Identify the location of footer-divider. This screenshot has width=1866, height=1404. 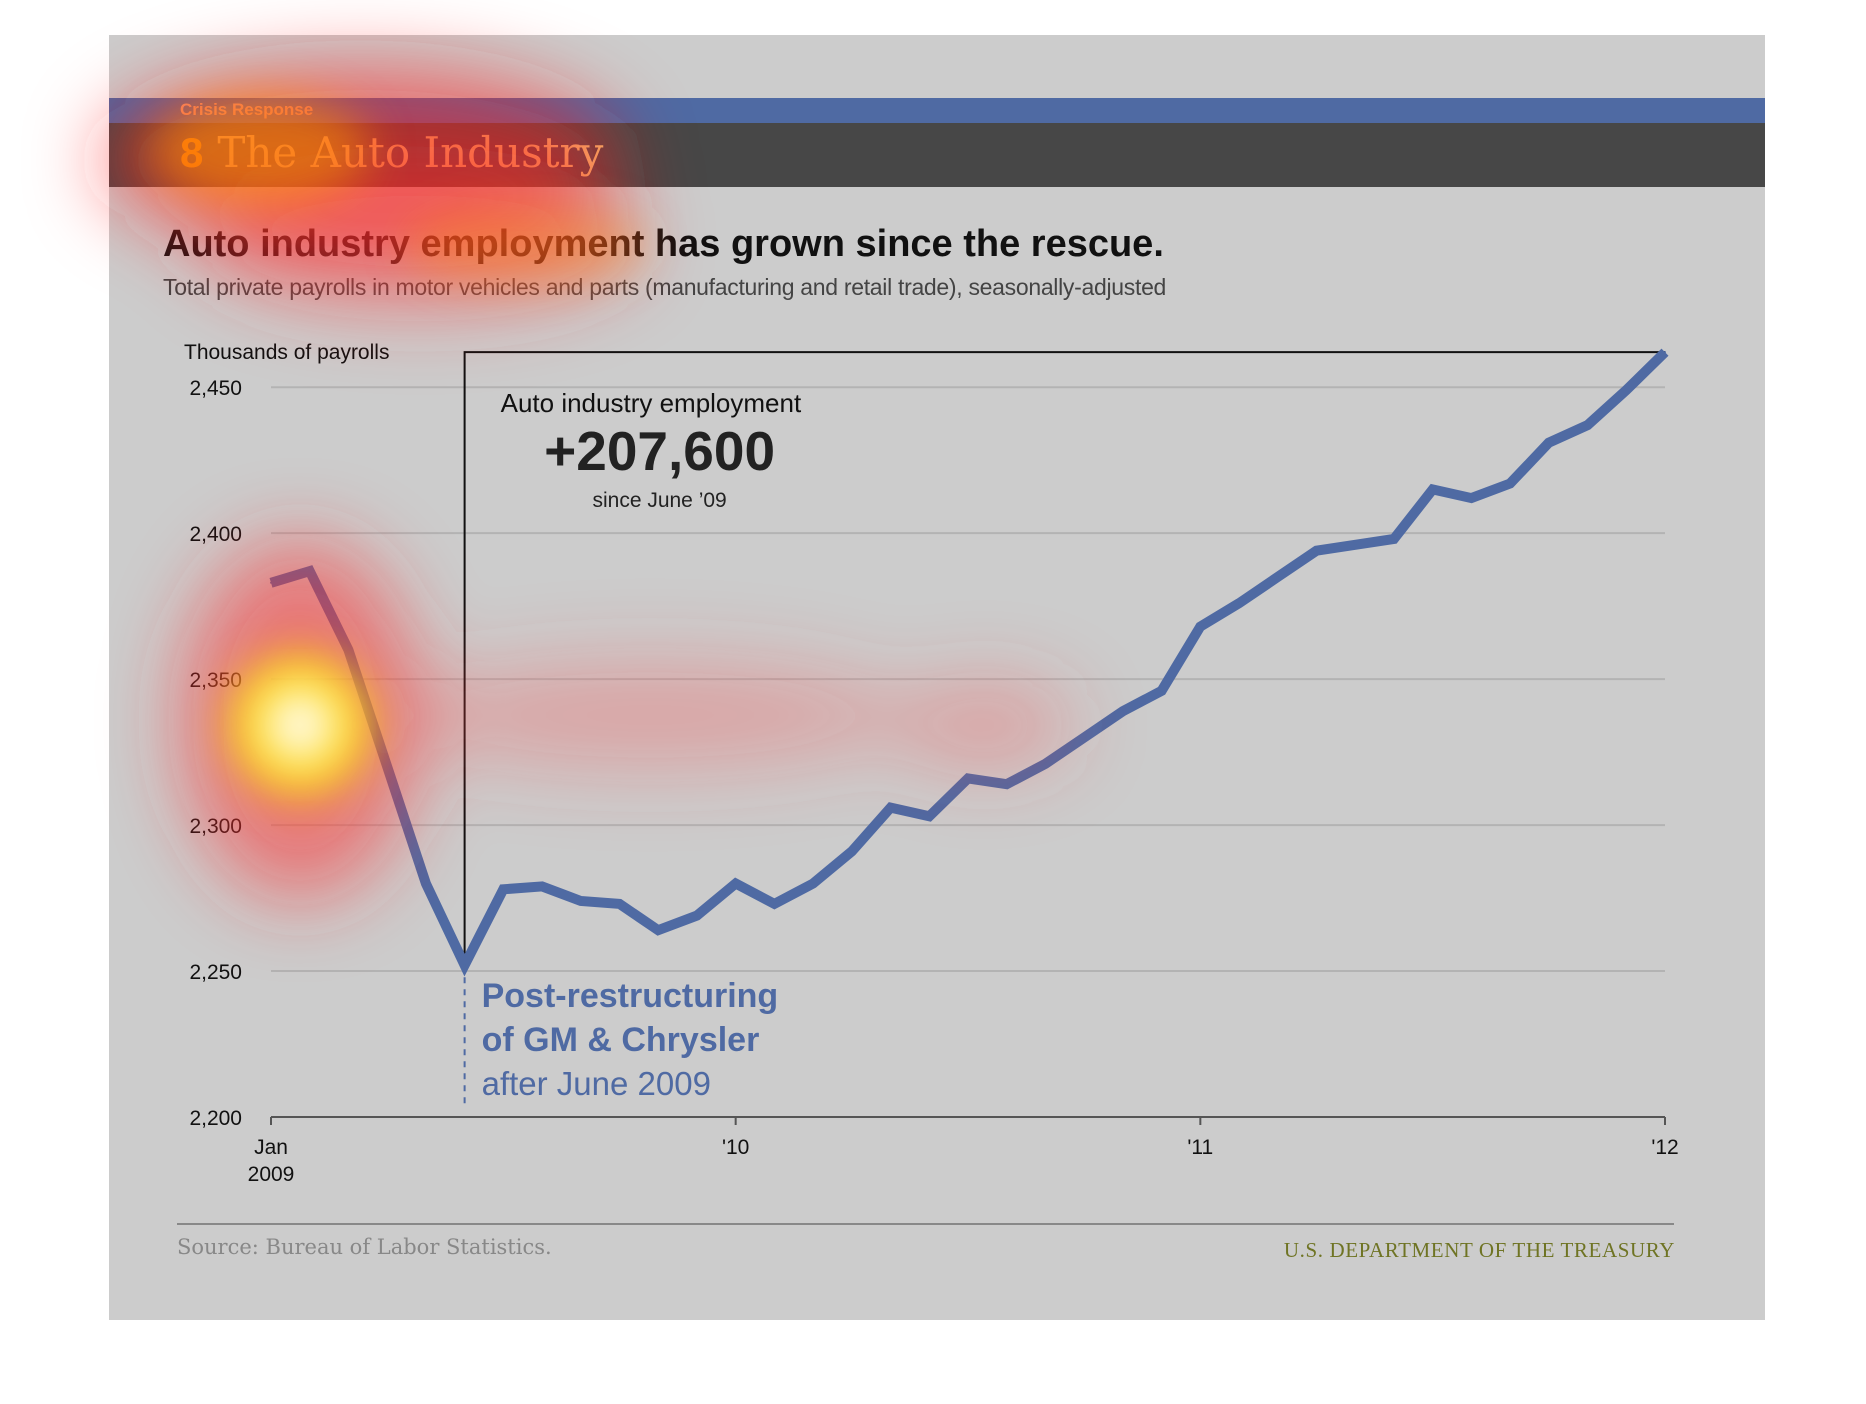
(925, 1224).